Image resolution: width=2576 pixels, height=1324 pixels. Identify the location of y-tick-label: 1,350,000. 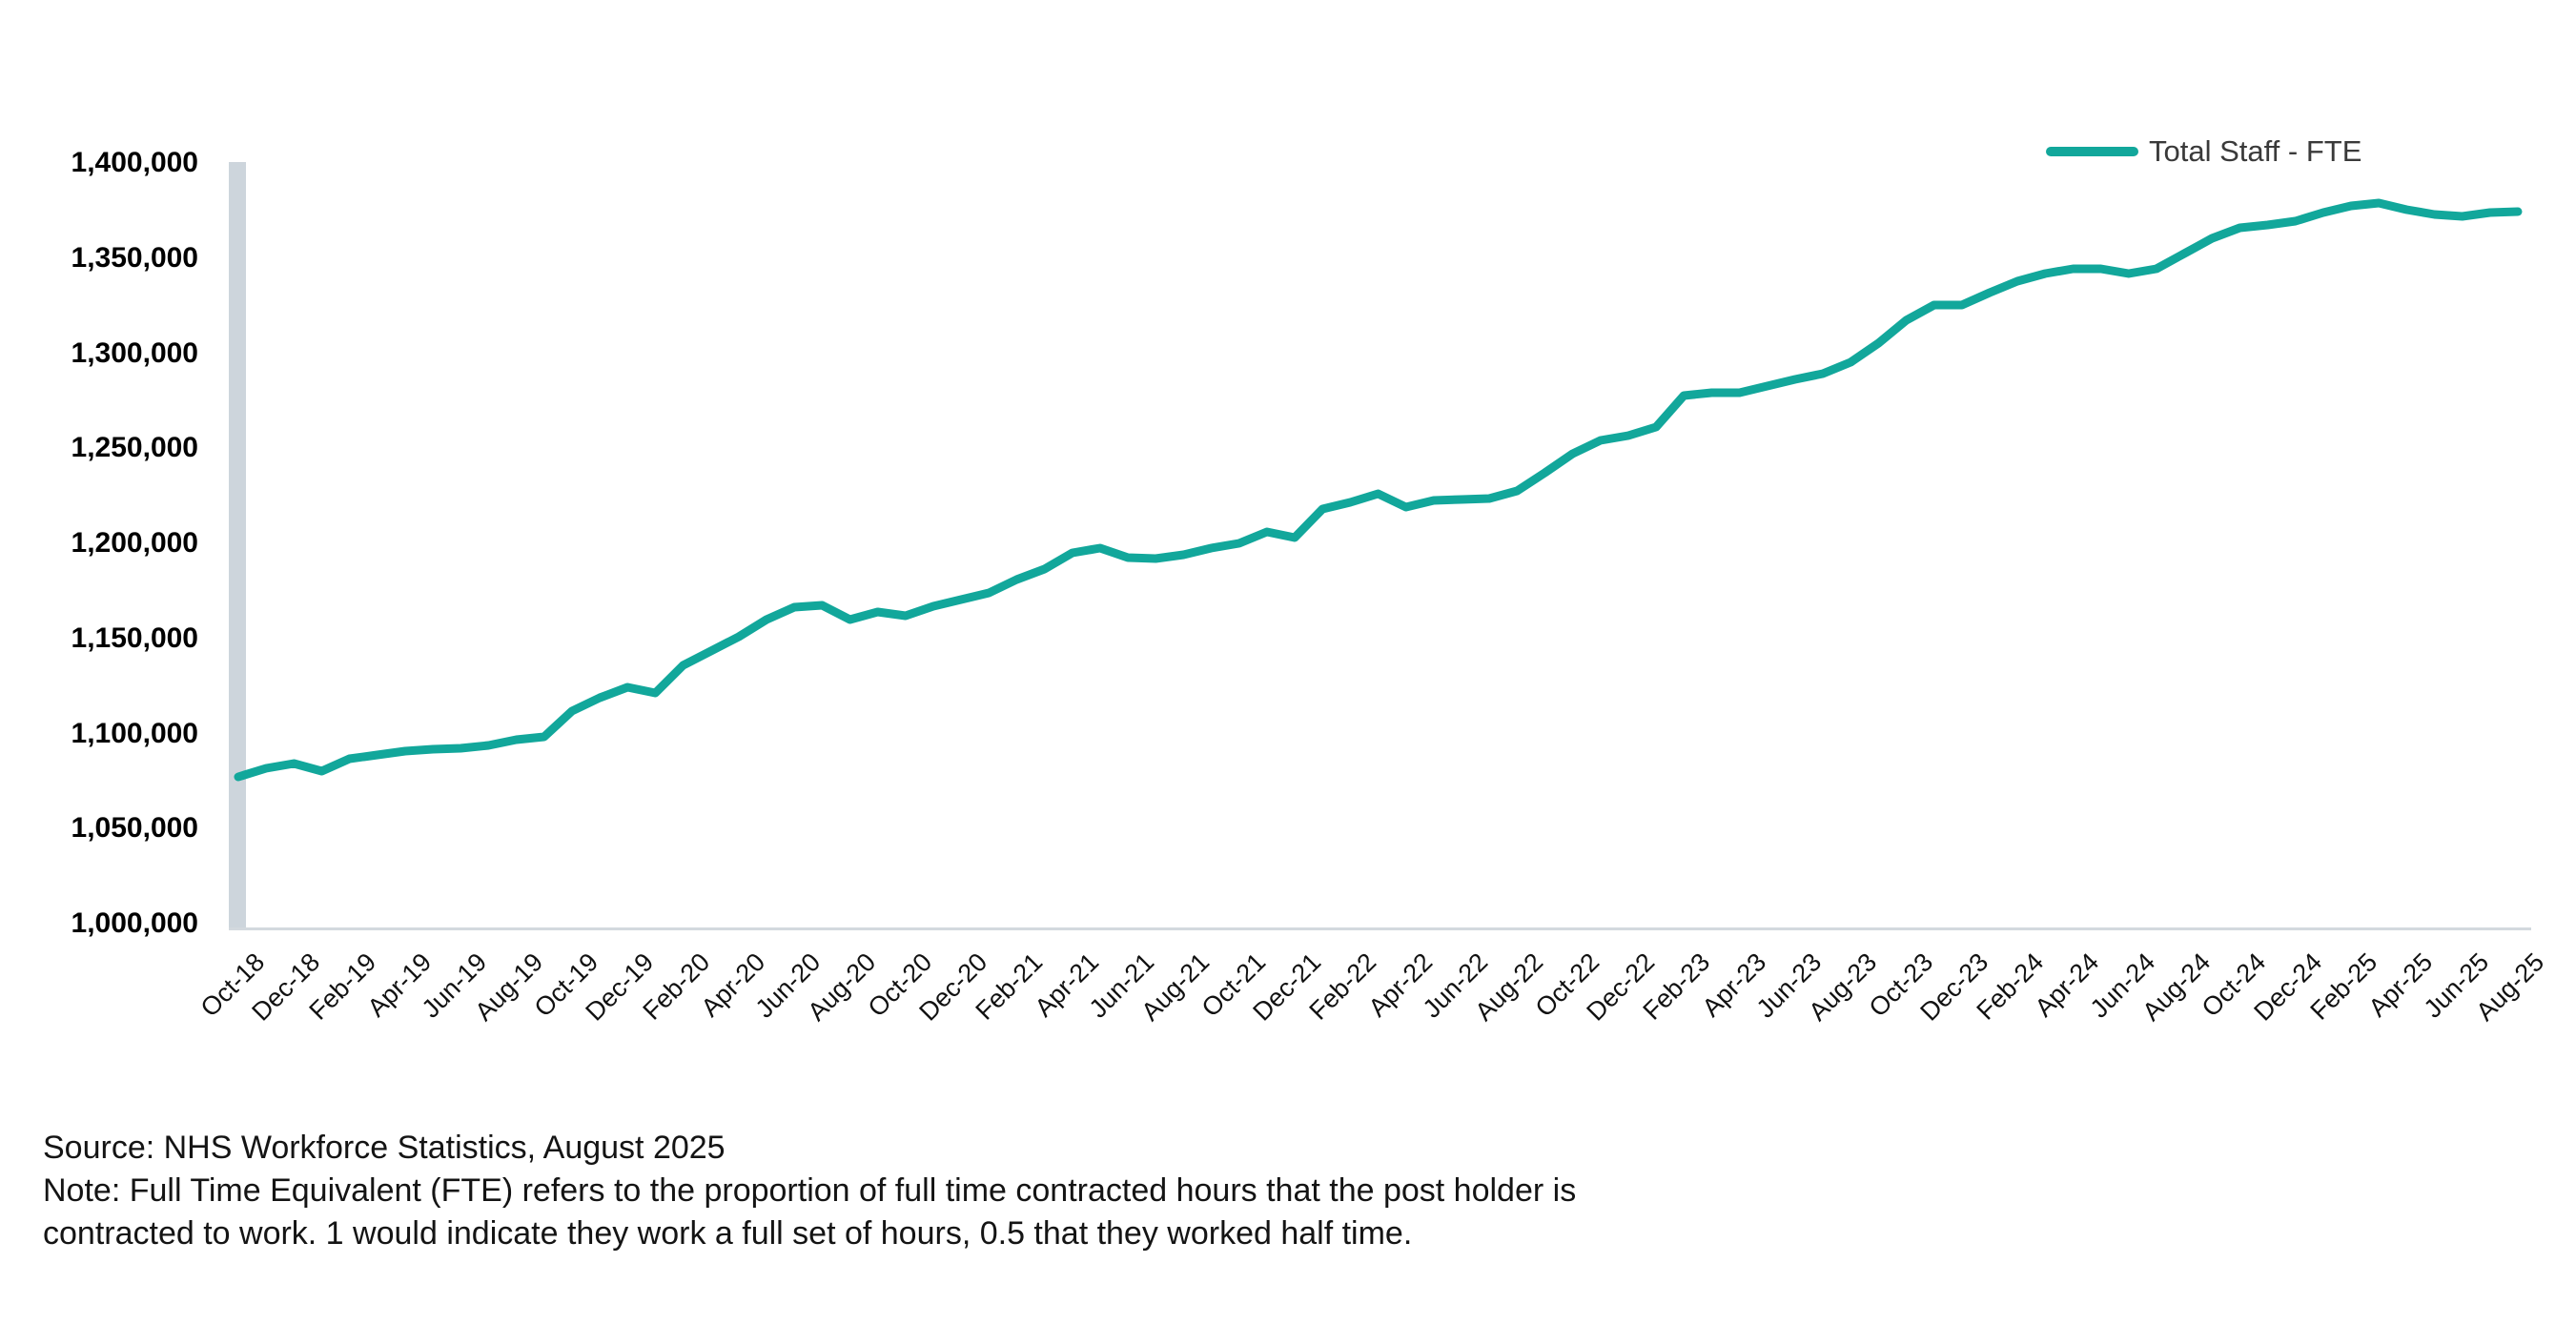
(134, 258).